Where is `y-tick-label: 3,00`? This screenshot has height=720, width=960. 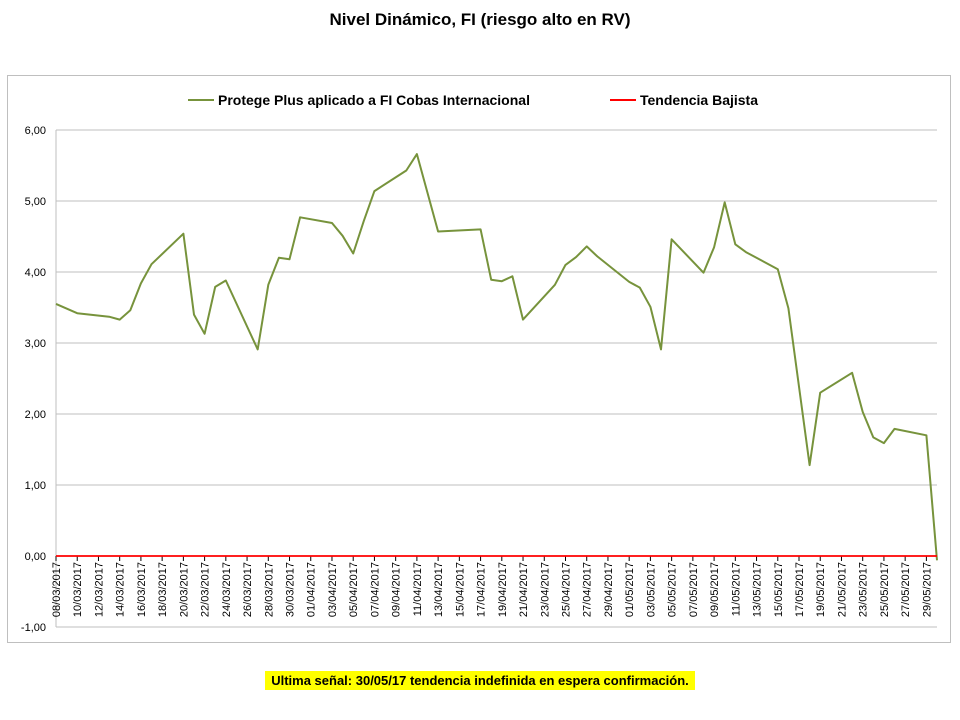
y-tick-label: 3,00 is located at coordinates (35, 344).